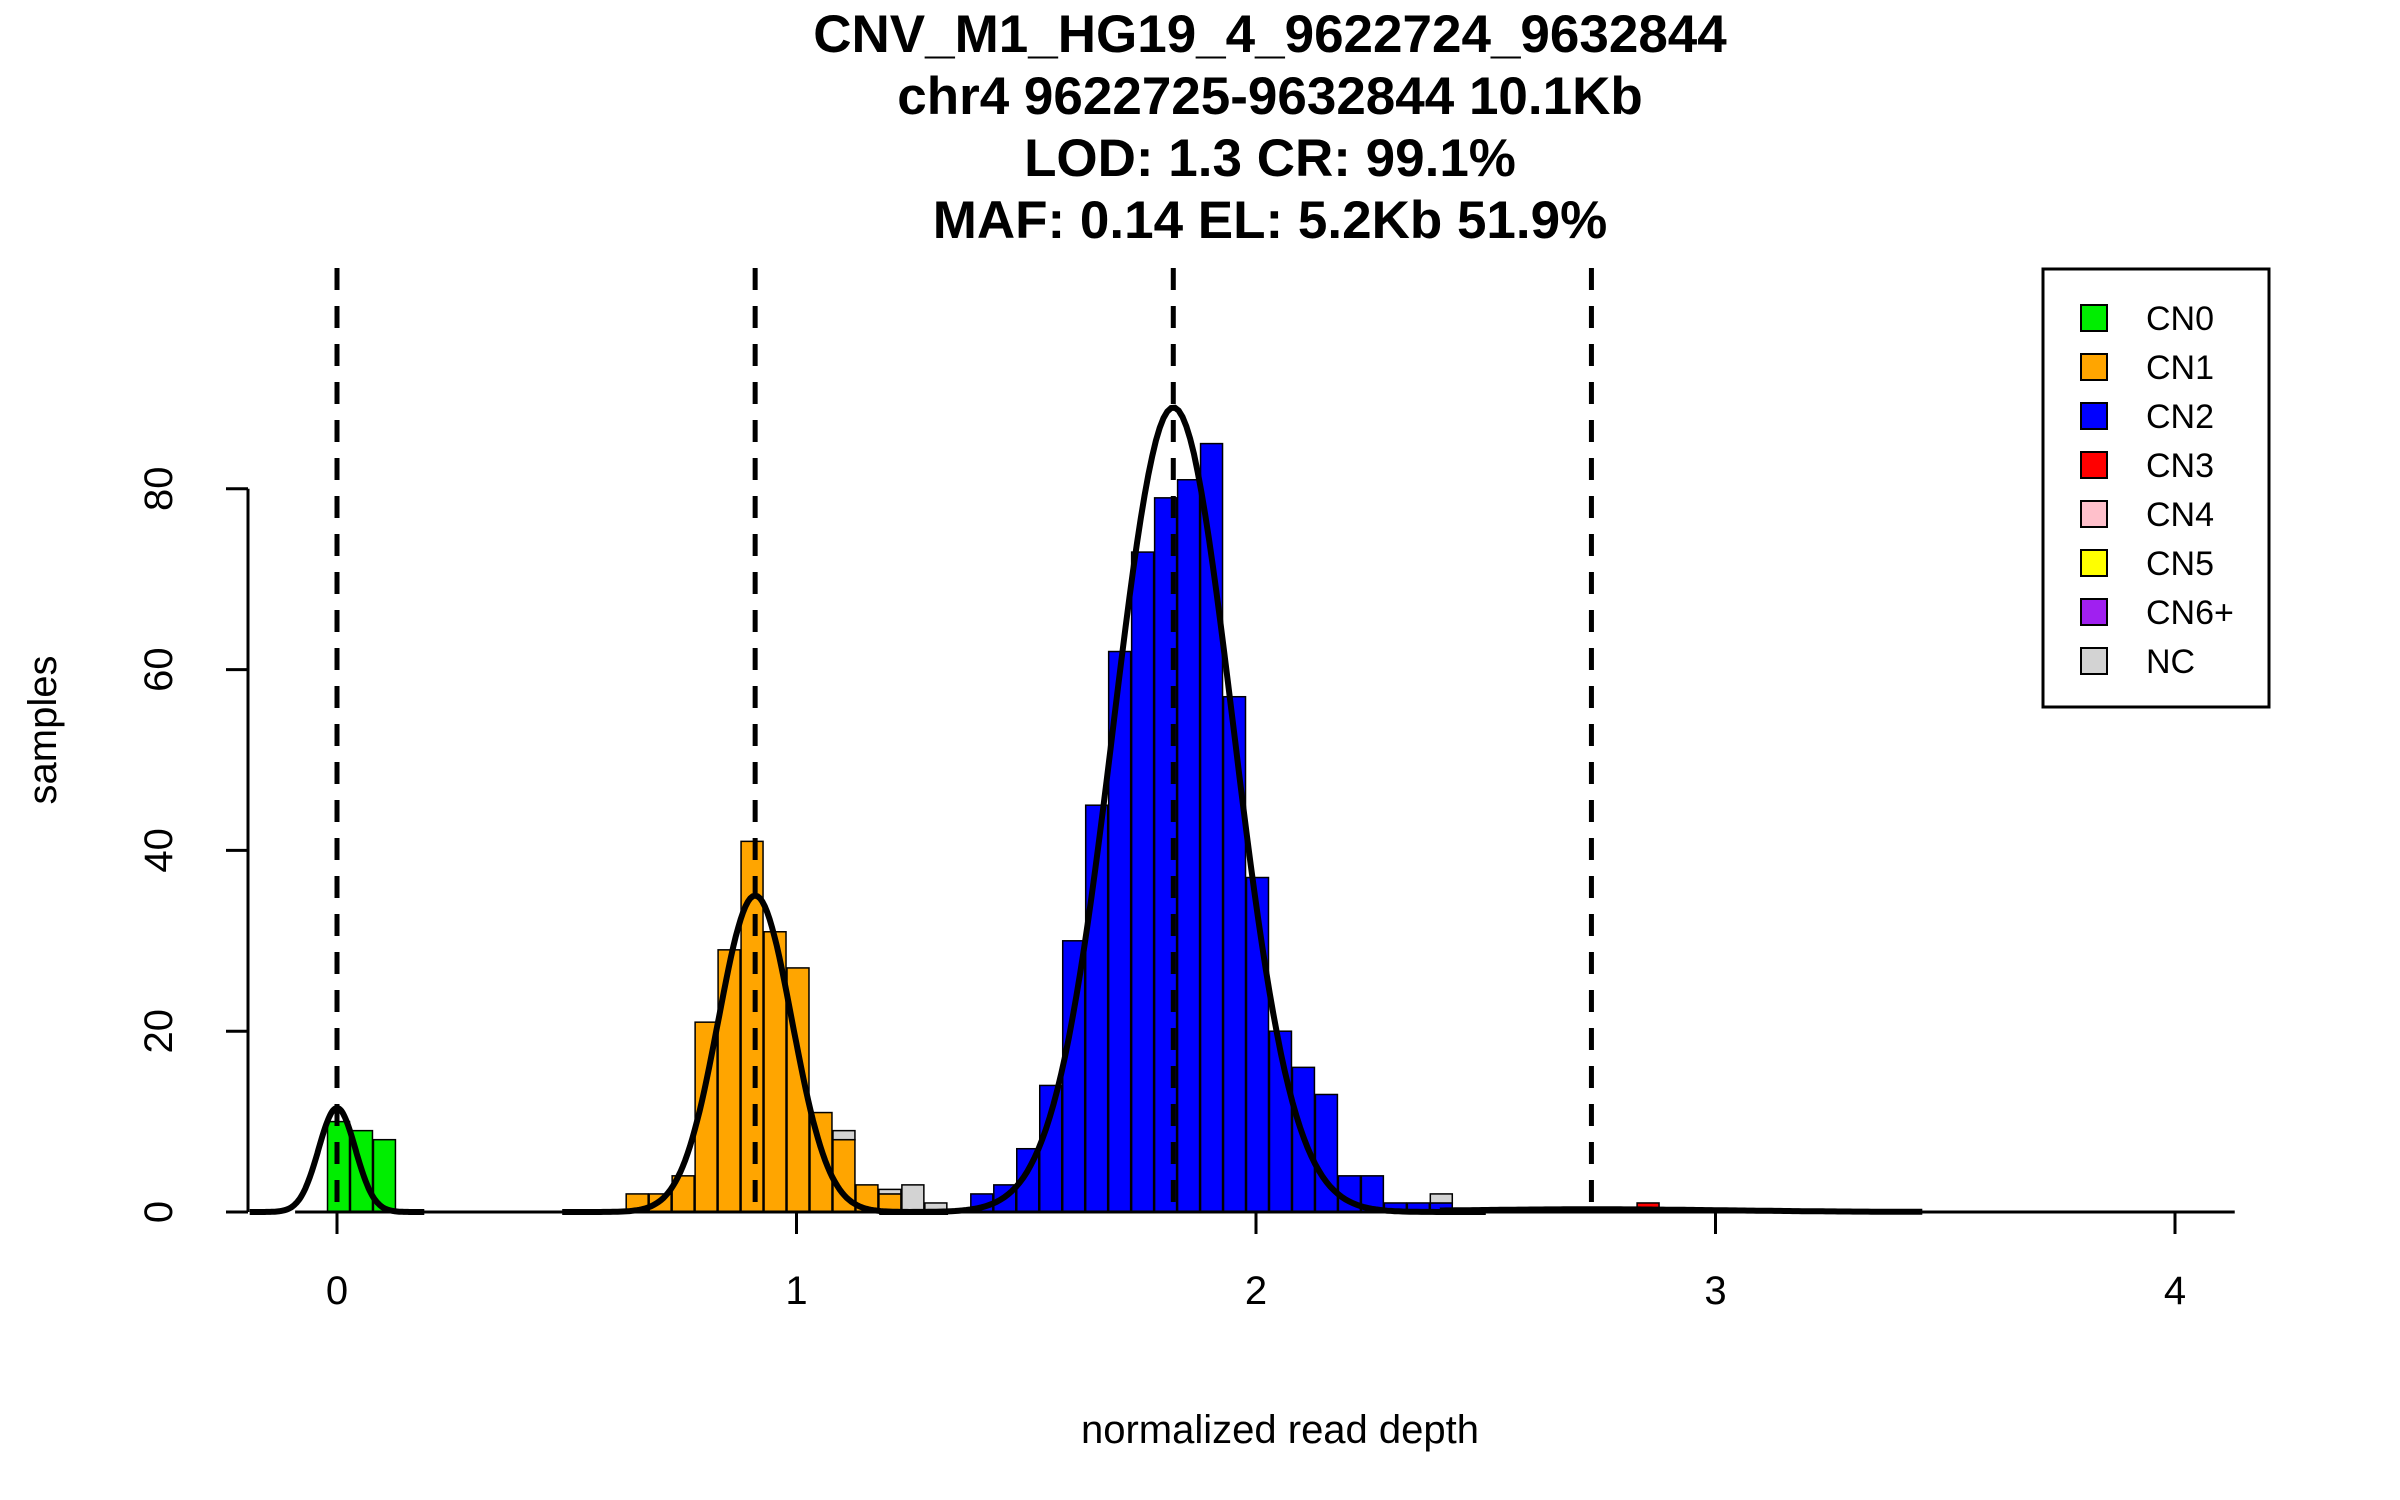  I want to click on title-line-2: chr4 9622725-9632844 10.1Kb, so click(1270, 96).